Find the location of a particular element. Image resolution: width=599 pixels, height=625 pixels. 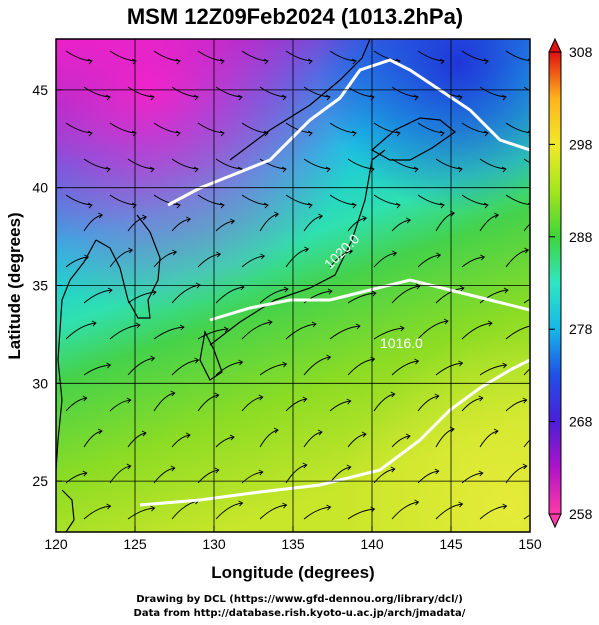

colorbar-scale is located at coordinates (555, 283).